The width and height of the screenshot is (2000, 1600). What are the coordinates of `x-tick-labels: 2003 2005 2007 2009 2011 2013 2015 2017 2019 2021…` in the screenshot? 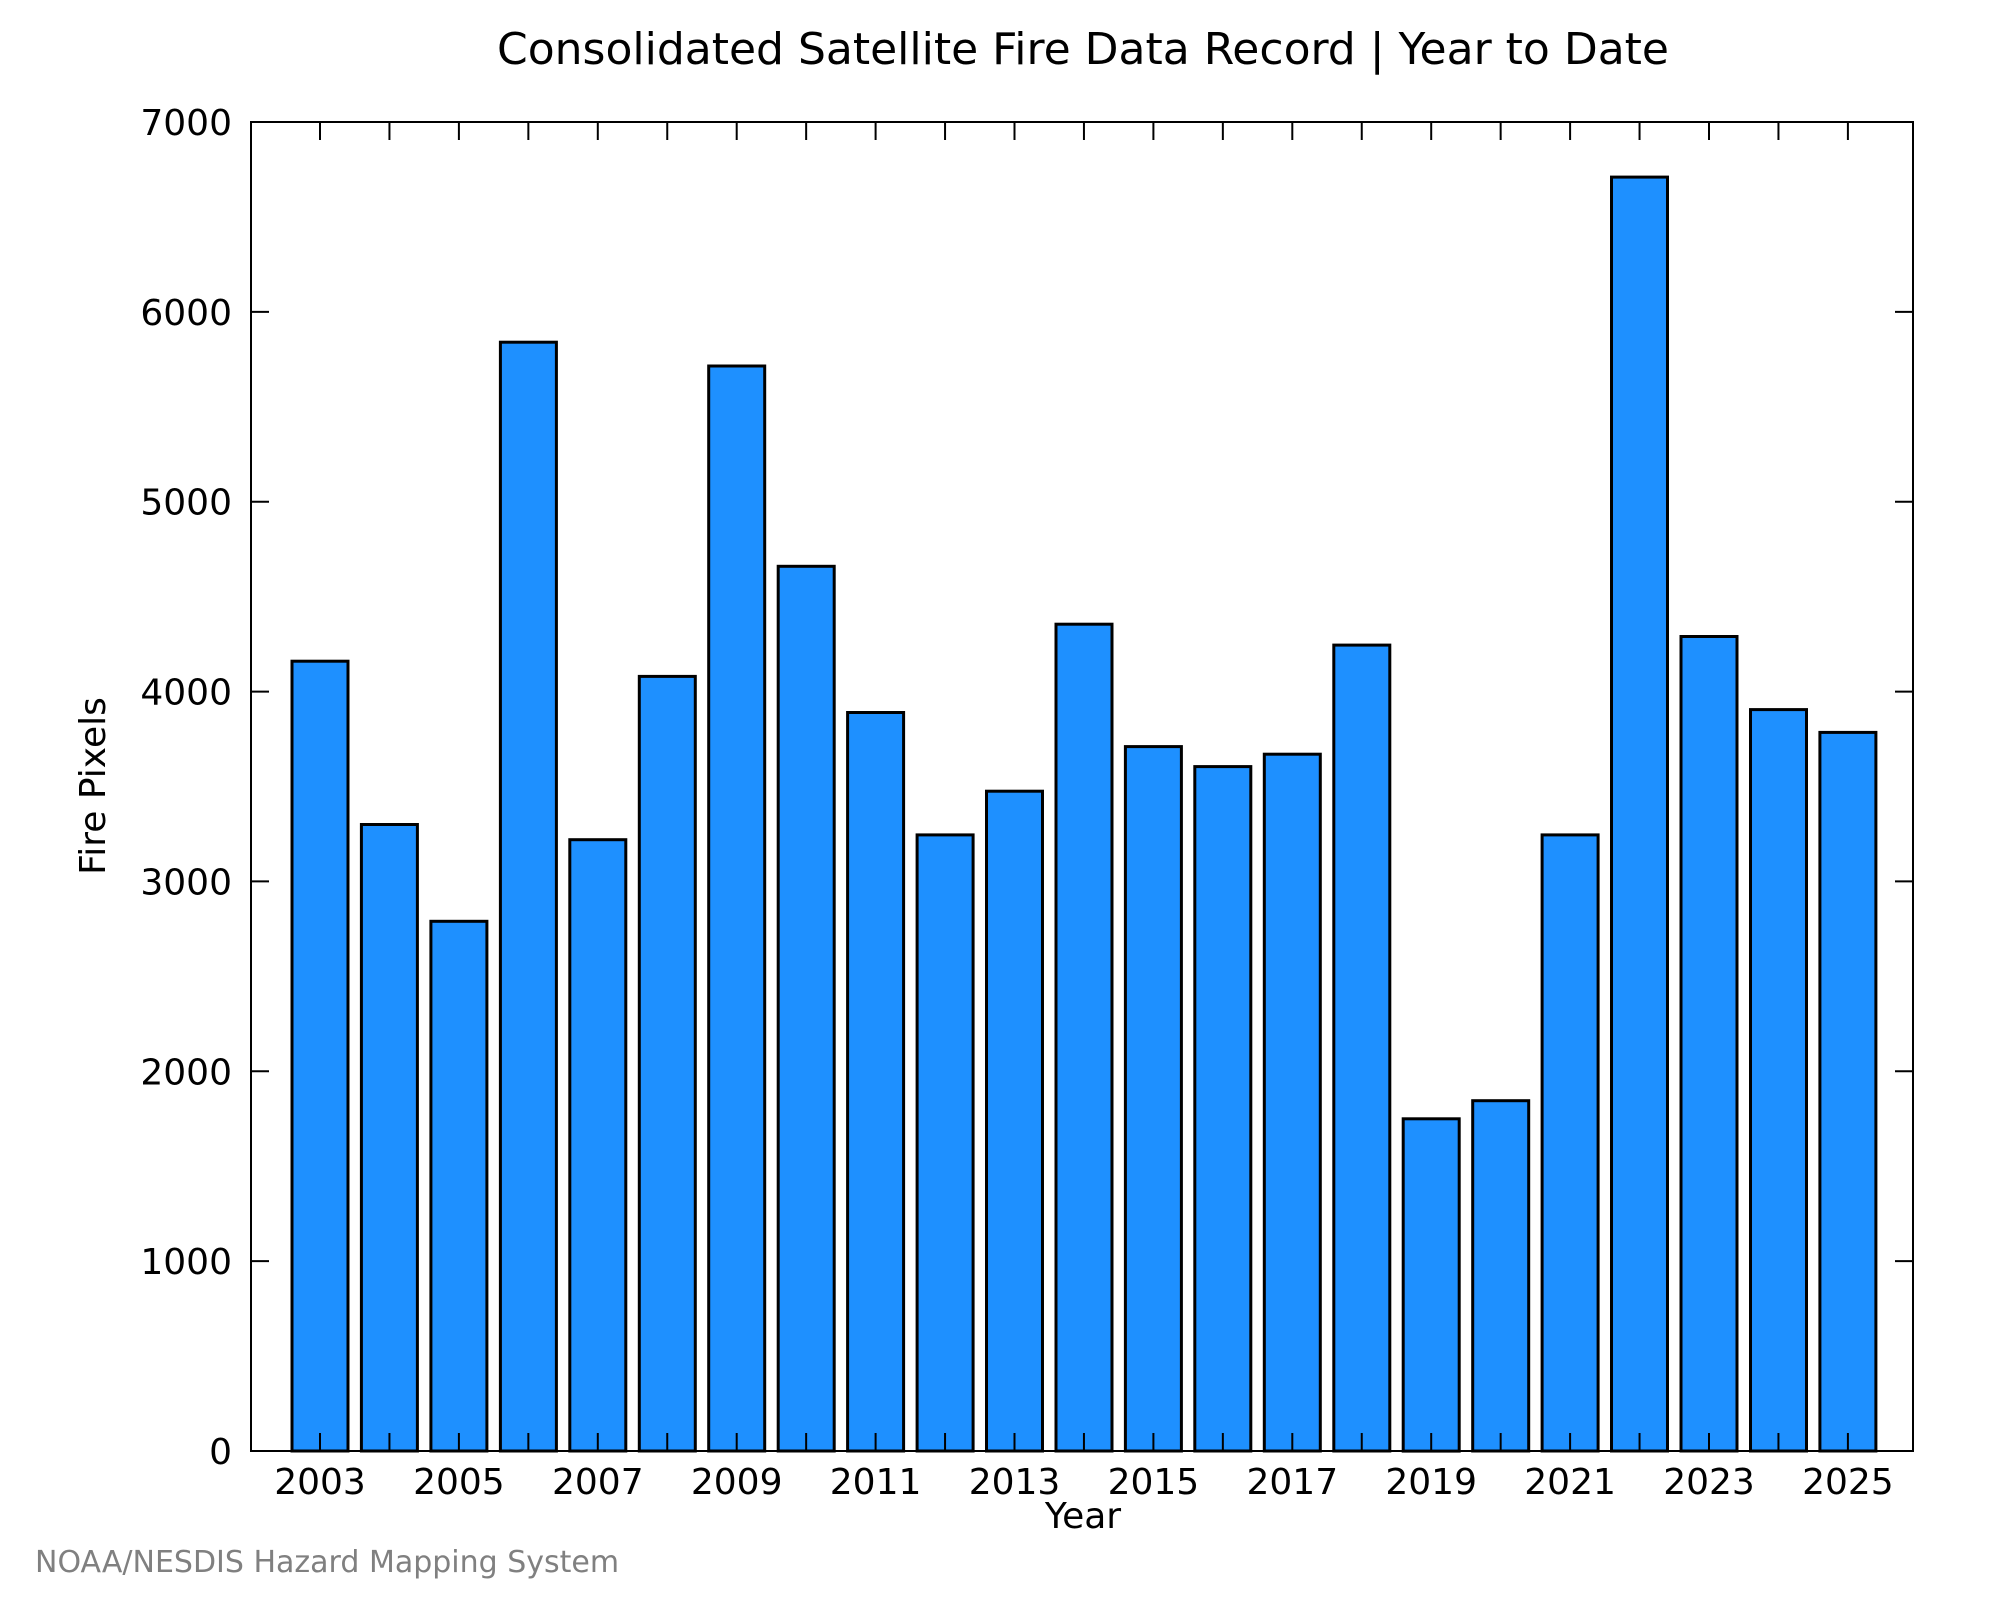 It's located at (1084, 1482).